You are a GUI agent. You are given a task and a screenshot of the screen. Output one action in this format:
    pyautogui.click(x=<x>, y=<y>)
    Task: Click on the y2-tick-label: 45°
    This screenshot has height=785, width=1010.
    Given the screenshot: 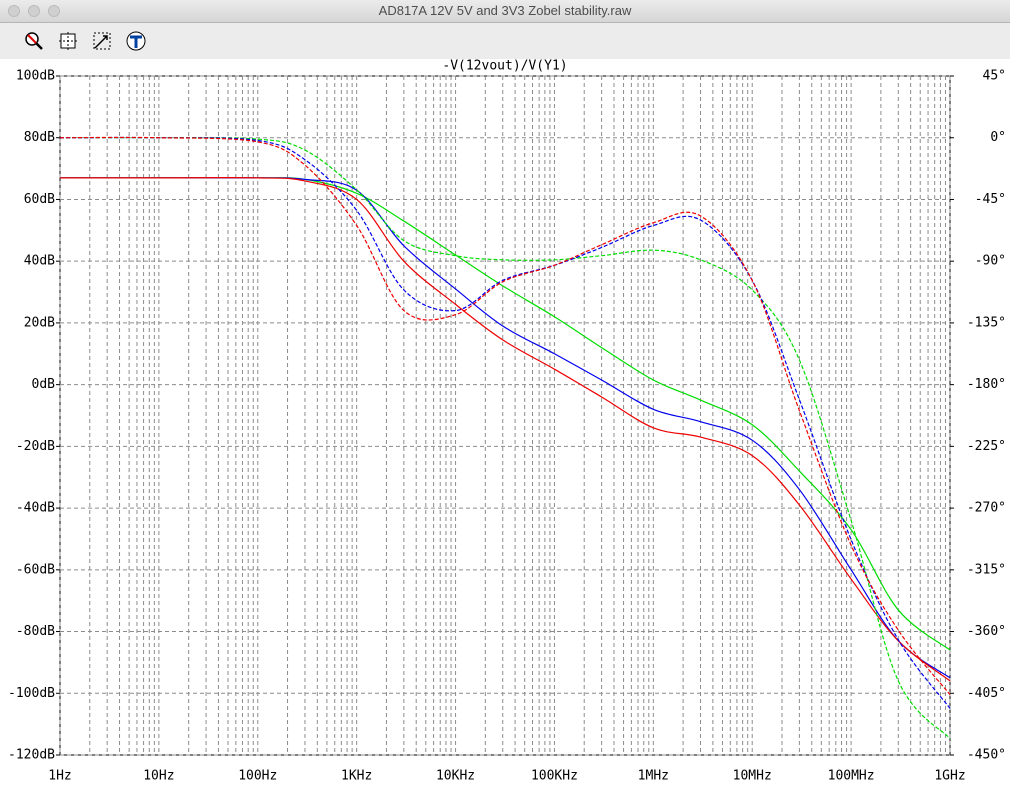 What is the action you would take?
    pyautogui.click(x=994, y=76)
    